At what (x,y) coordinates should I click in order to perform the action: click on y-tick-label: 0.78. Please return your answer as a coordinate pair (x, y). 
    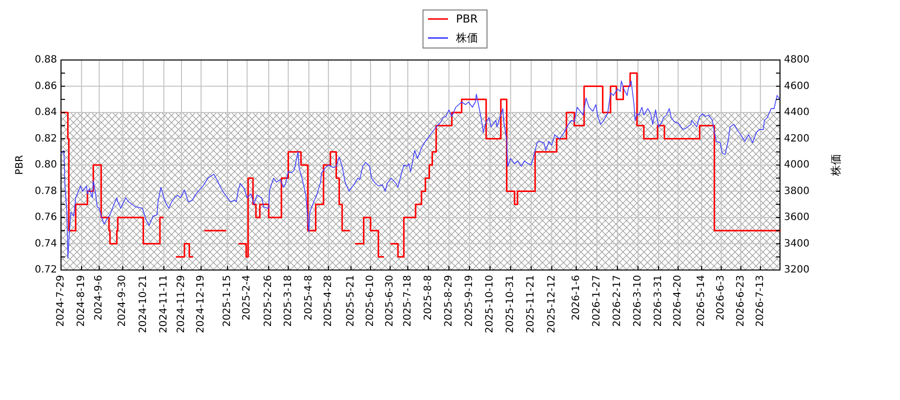
    Looking at the image, I should click on (45, 191).